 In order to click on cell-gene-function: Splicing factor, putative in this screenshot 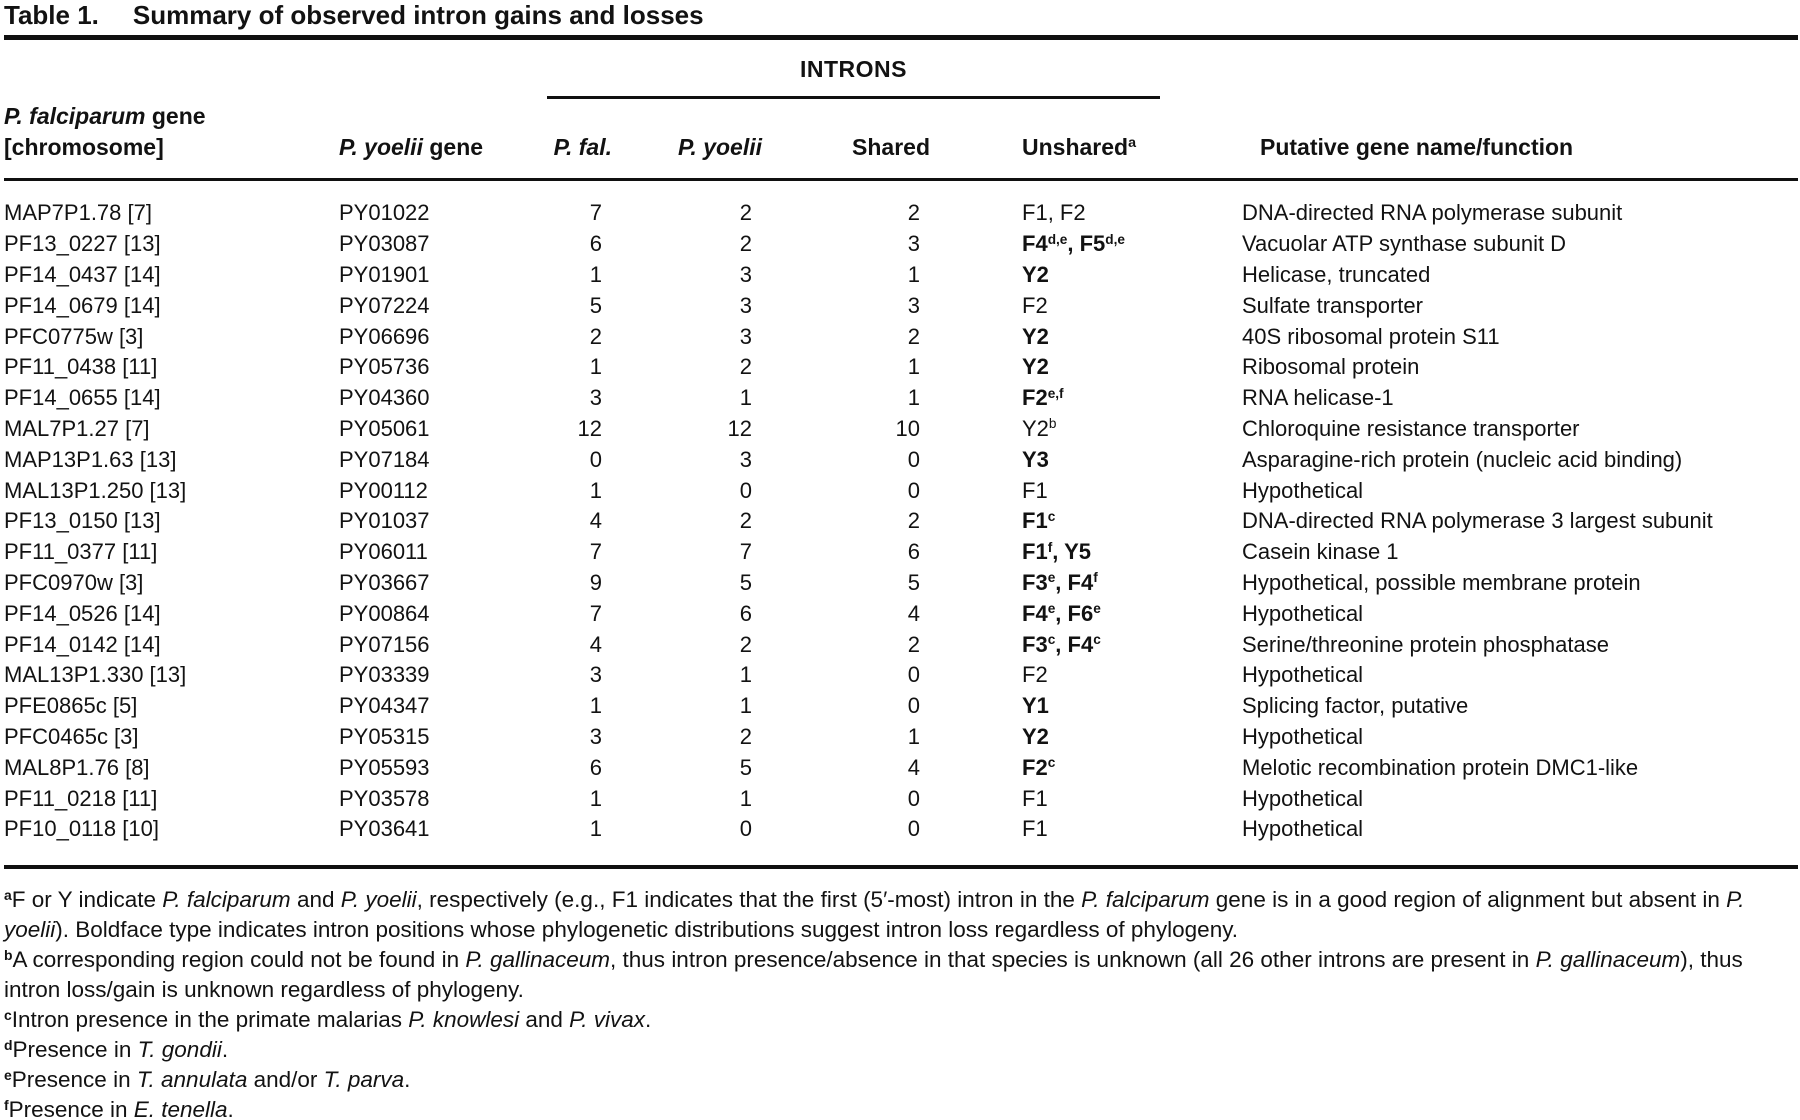, I will do `click(1355, 706)`.